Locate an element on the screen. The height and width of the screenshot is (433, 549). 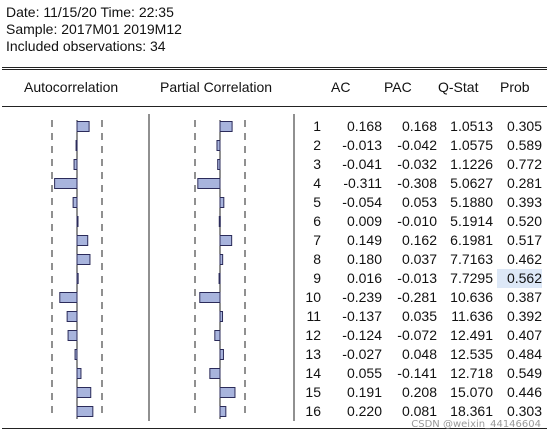
table-row: 5 -0.054 0.053 5.1880 0.393 is located at coordinates (423, 202).